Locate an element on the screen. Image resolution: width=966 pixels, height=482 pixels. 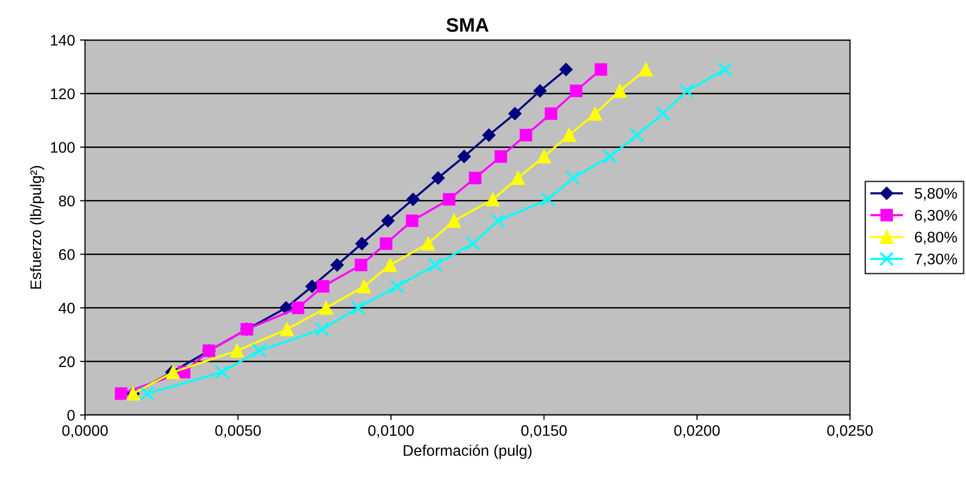
y-tick-label: 40 is located at coordinates (66, 308).